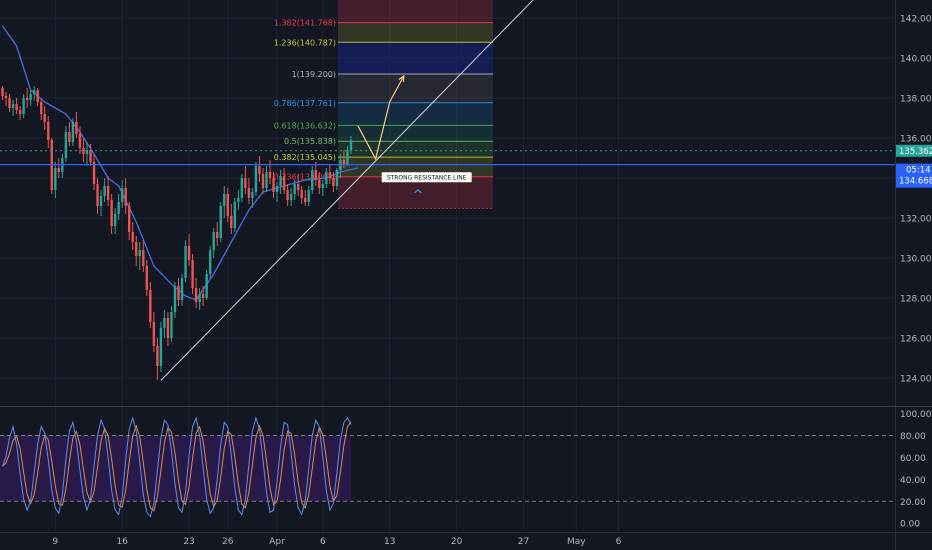  I want to click on price-tick-label: 140.000, so click(916, 60).